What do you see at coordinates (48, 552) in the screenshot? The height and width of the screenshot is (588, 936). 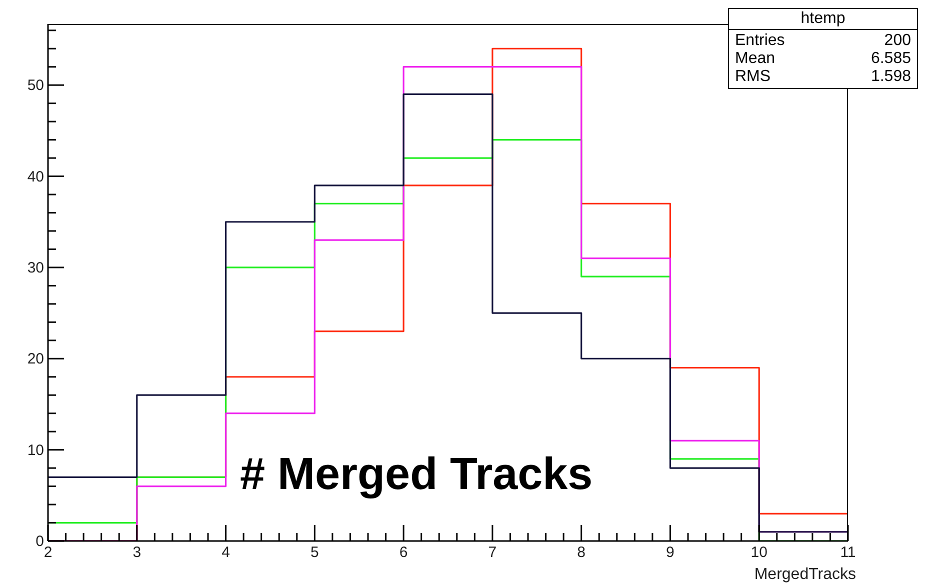 I see `x-tick-label: 2` at bounding box center [48, 552].